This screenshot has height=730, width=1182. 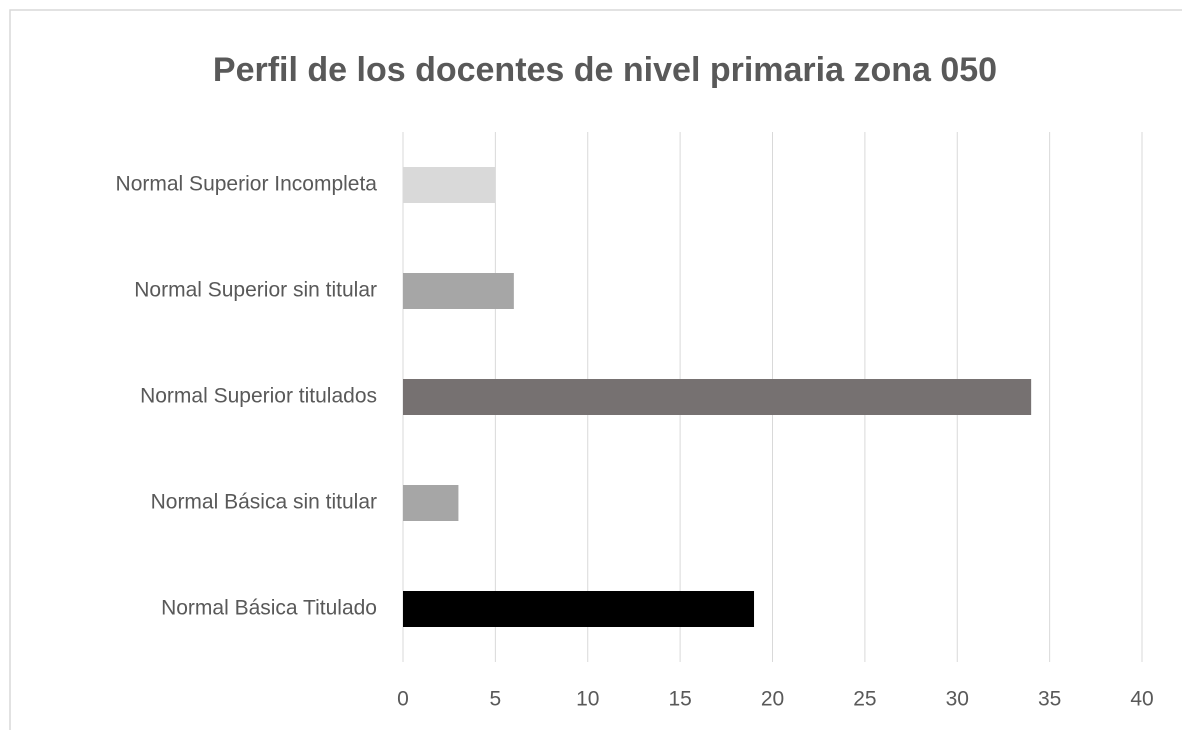 What do you see at coordinates (247, 184) in the screenshot?
I see `y-tick-label: Normal Superior Incompleta` at bounding box center [247, 184].